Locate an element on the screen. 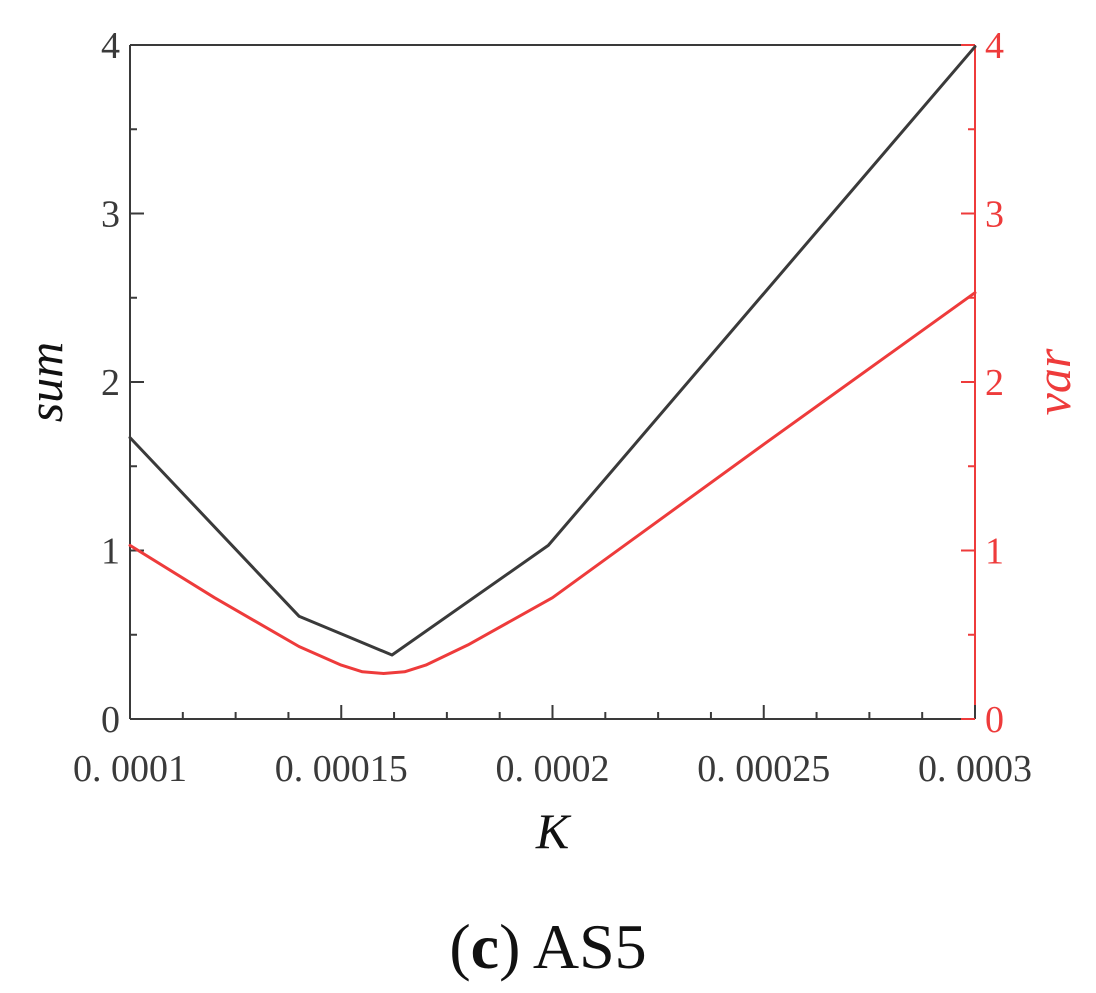 This screenshot has width=1096, height=993. x-tick-label: 0. 00025 is located at coordinates (763, 769).